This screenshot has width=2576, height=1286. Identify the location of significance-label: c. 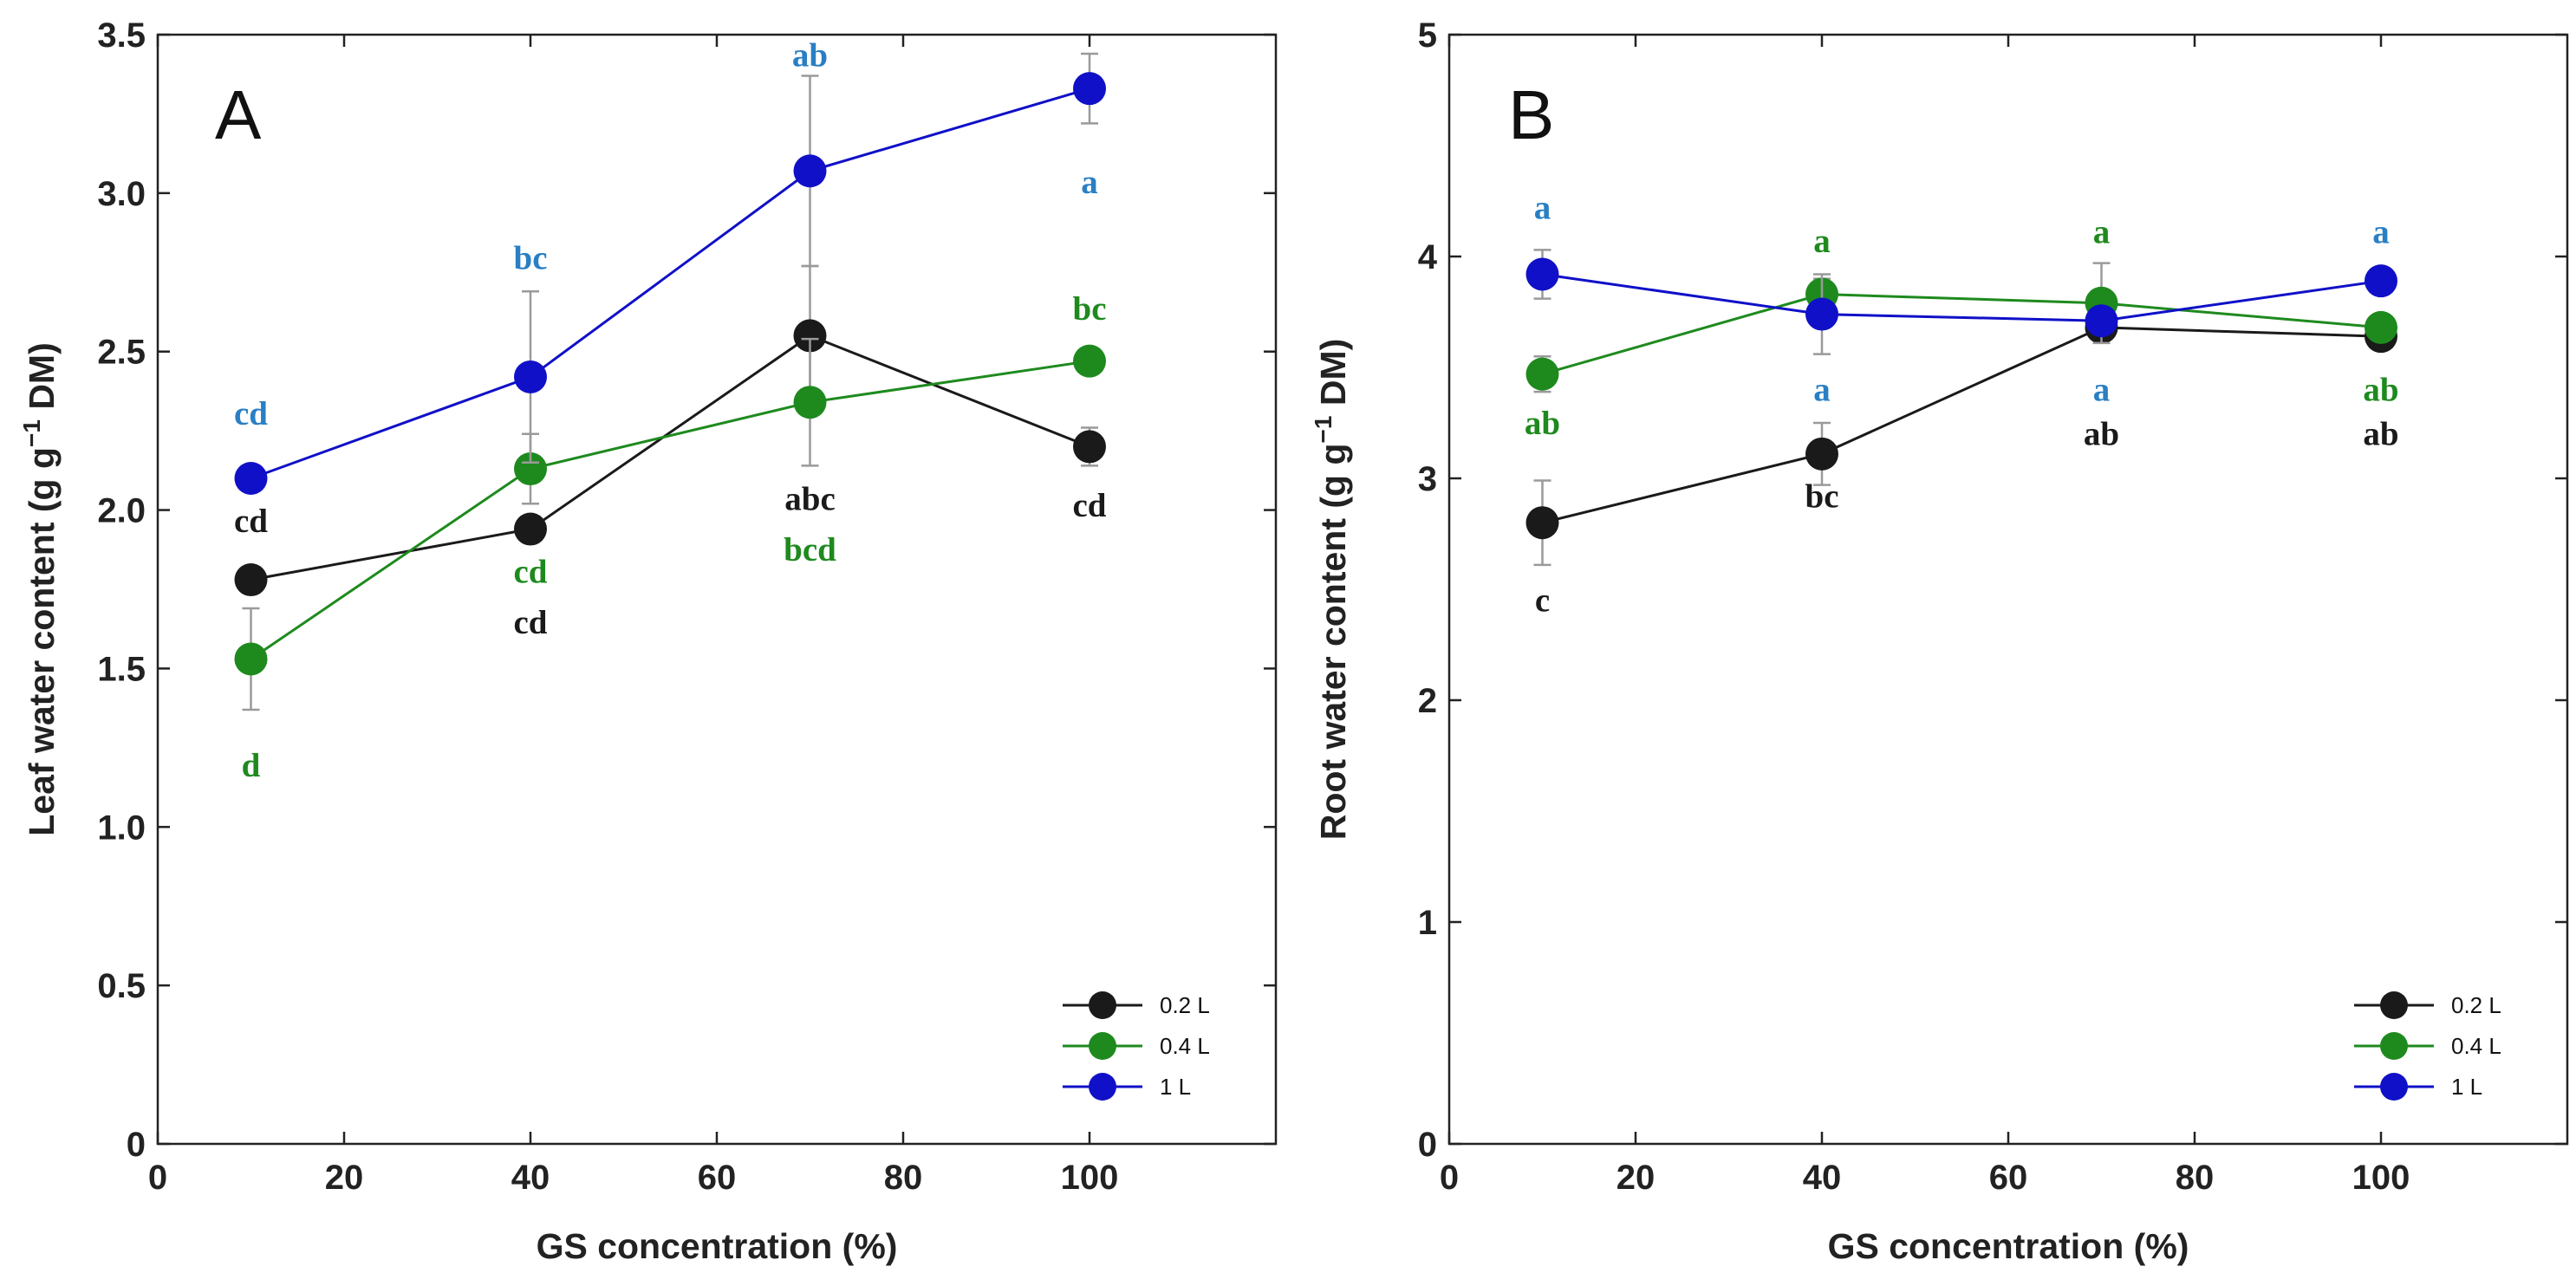
(1542, 601).